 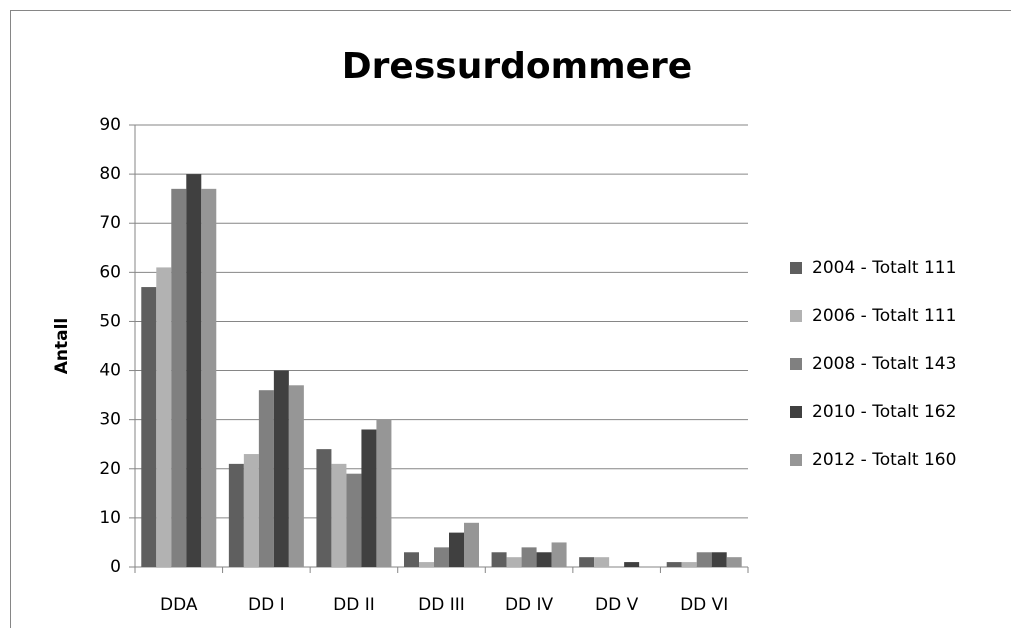 What do you see at coordinates (110, 420) in the screenshot?
I see `y-tick-label: 30` at bounding box center [110, 420].